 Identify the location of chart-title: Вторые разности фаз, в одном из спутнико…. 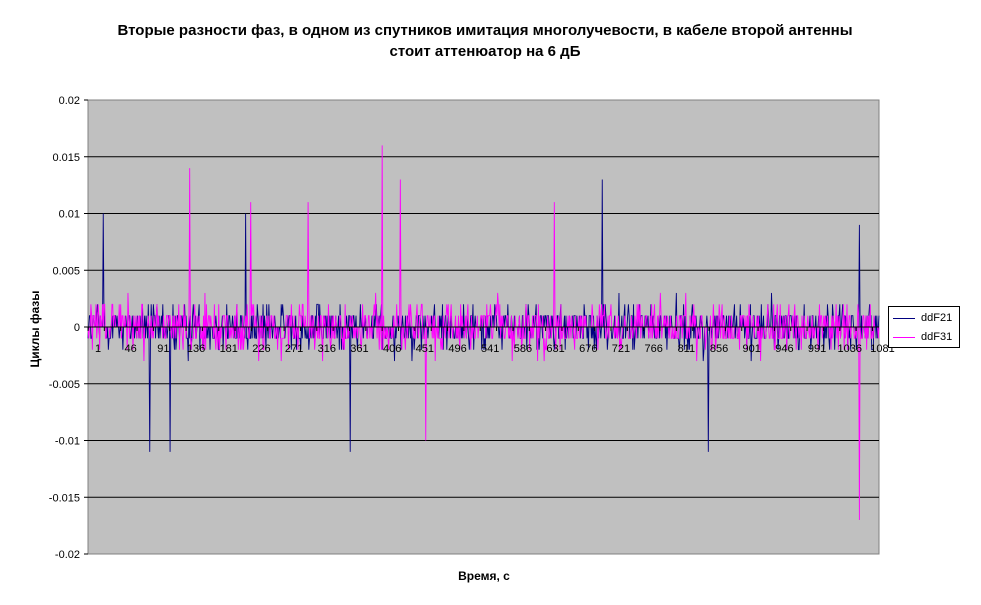
(485, 41).